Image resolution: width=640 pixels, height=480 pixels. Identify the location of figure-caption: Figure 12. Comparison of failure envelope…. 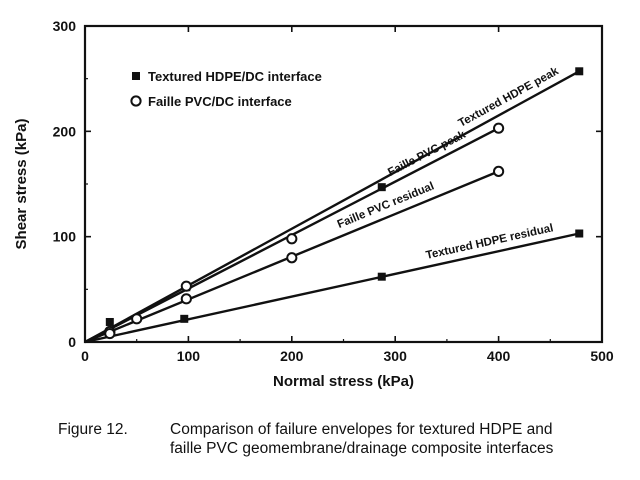
(345, 439).